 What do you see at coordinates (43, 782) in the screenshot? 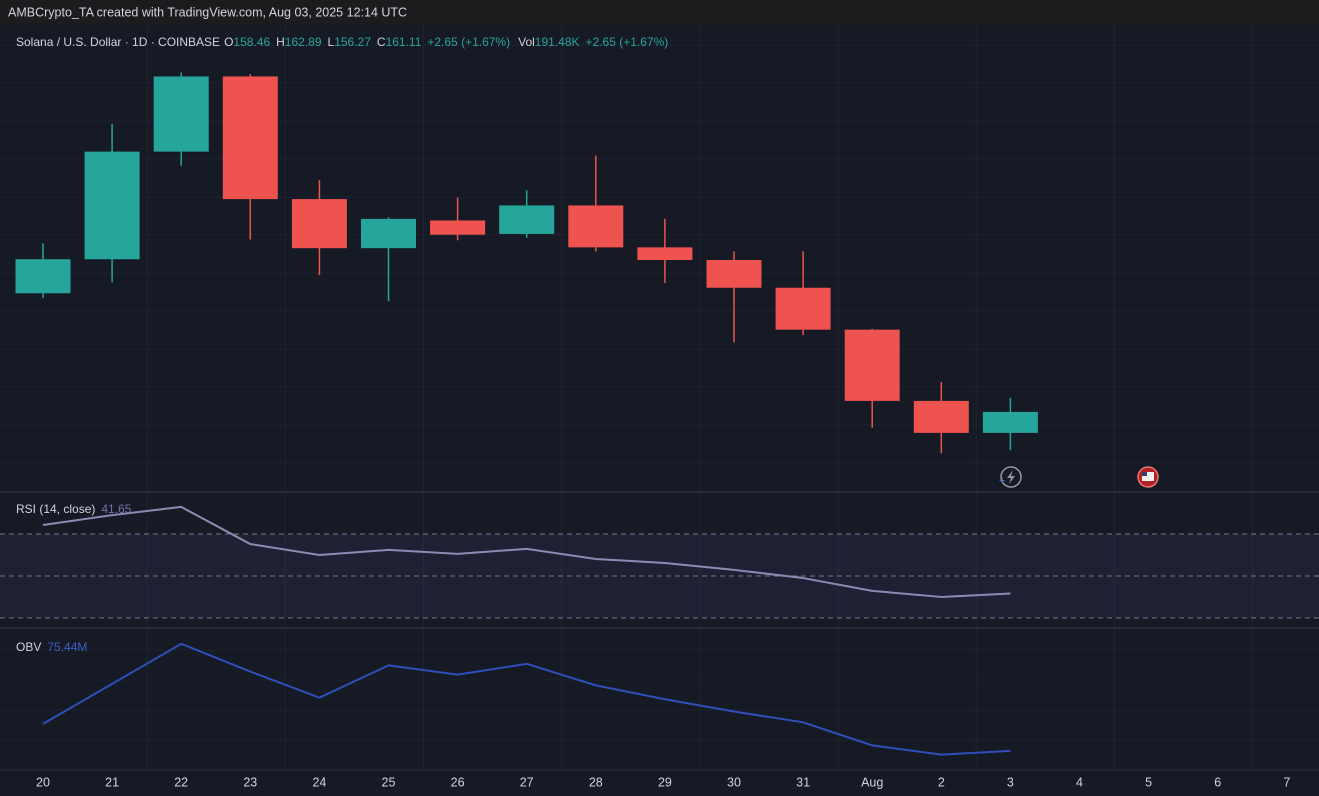
I see `x-tick-label: 20` at bounding box center [43, 782].